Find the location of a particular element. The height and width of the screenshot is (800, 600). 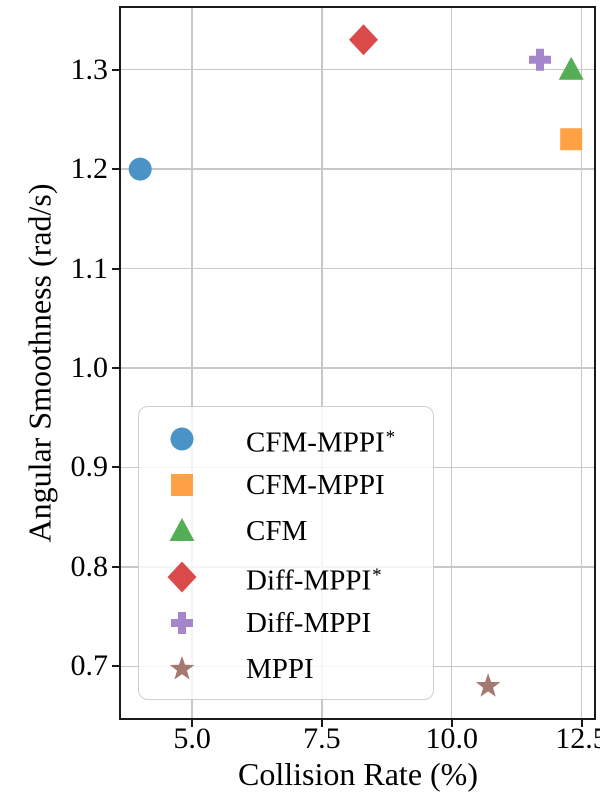

legend-item-label: CFM-MPPI* is located at coordinates (321, 442).